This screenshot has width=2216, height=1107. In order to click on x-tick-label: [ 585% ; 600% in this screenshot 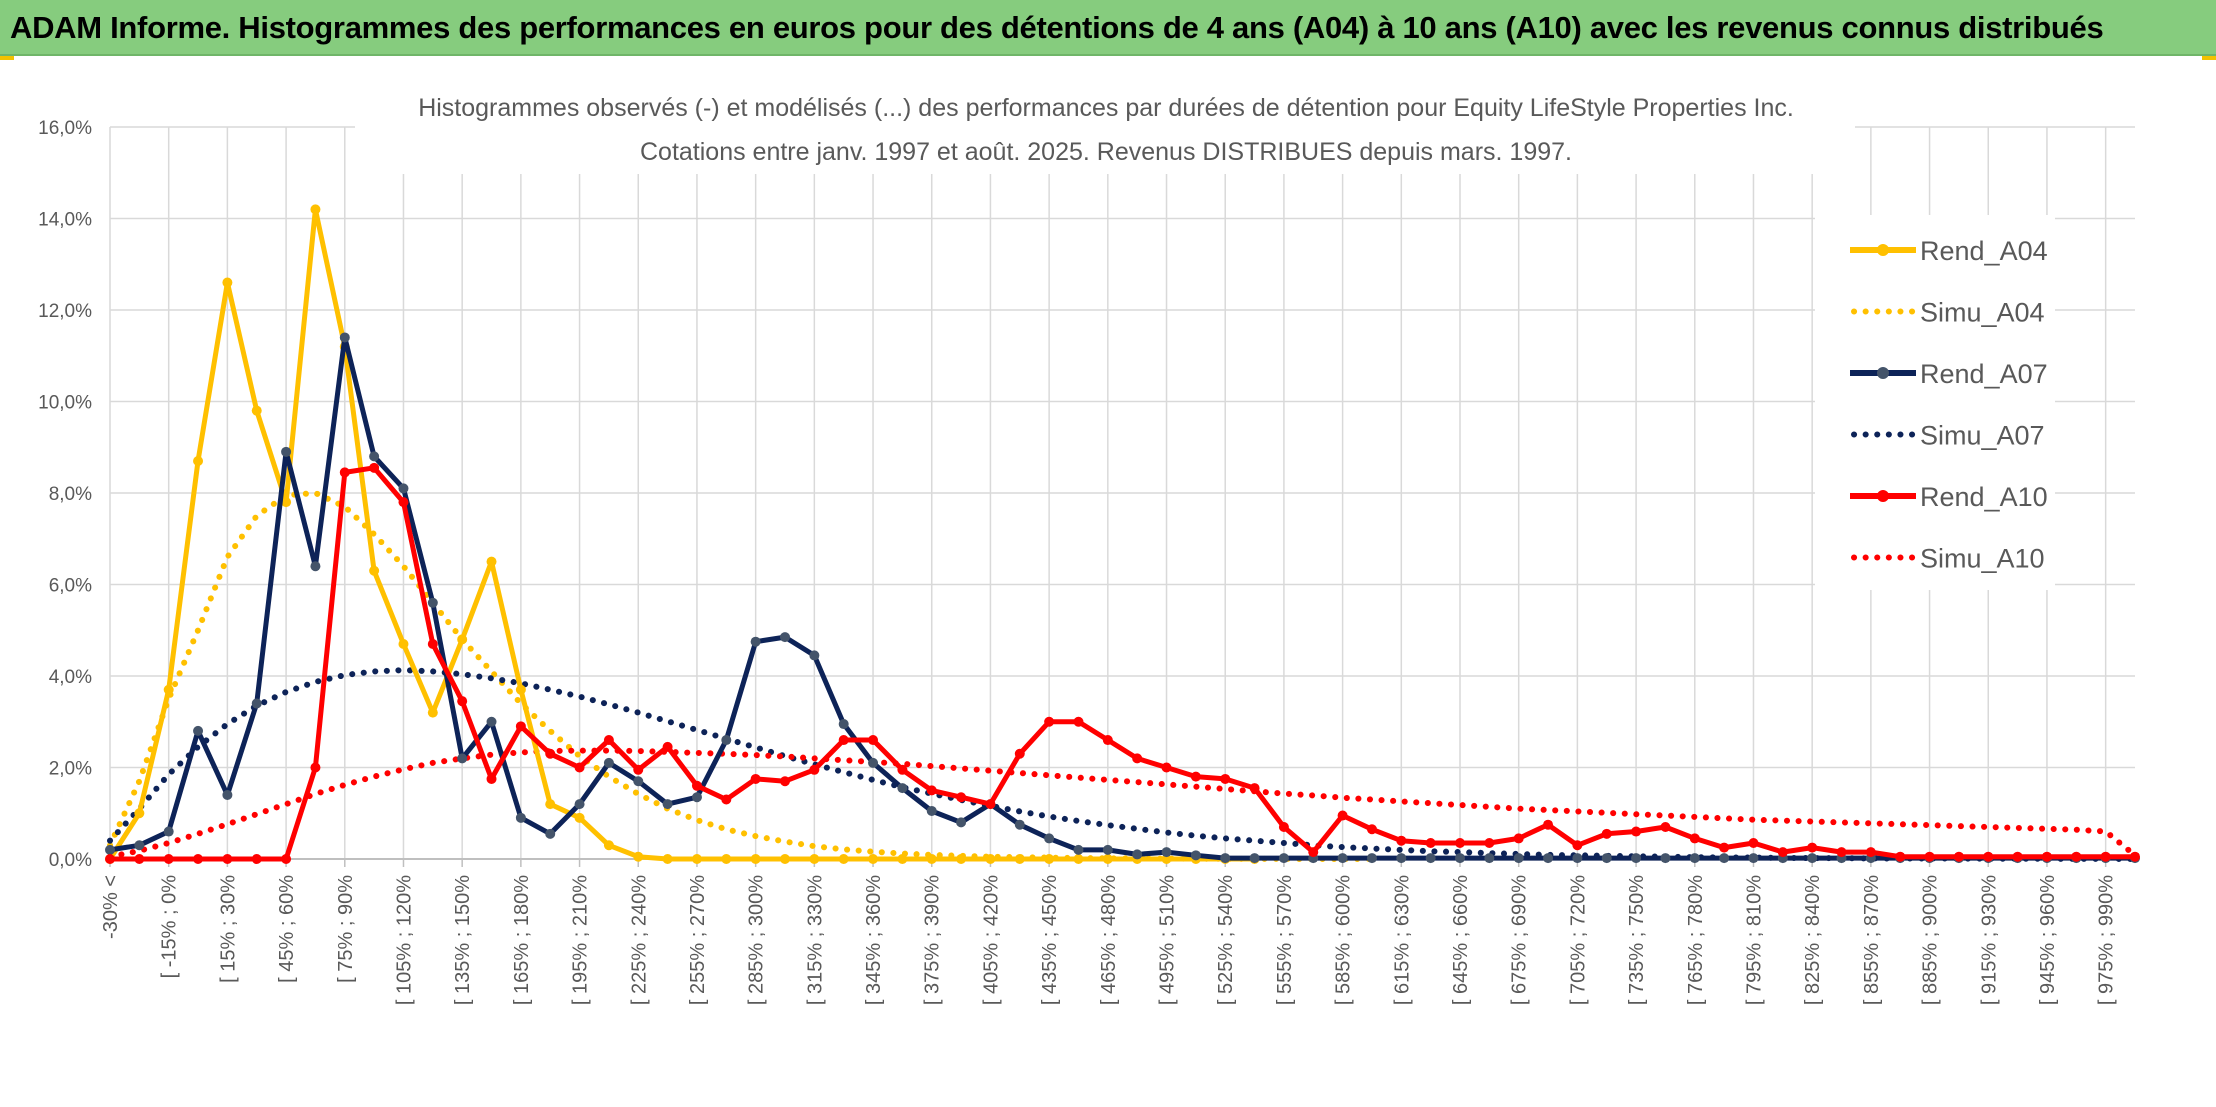, I will do `click(1344, 940)`.